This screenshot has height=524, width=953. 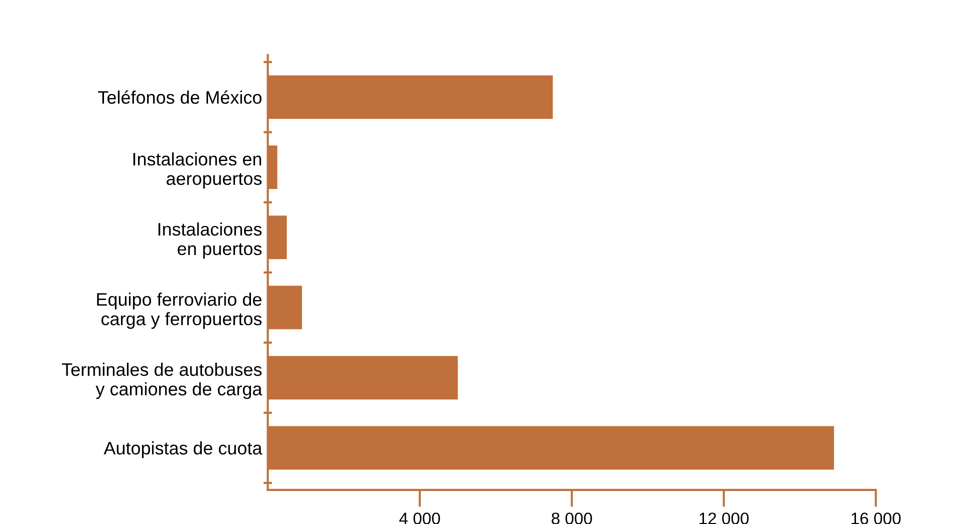 What do you see at coordinates (724, 518) in the screenshot?
I see `x-tick-label: 12 000` at bounding box center [724, 518].